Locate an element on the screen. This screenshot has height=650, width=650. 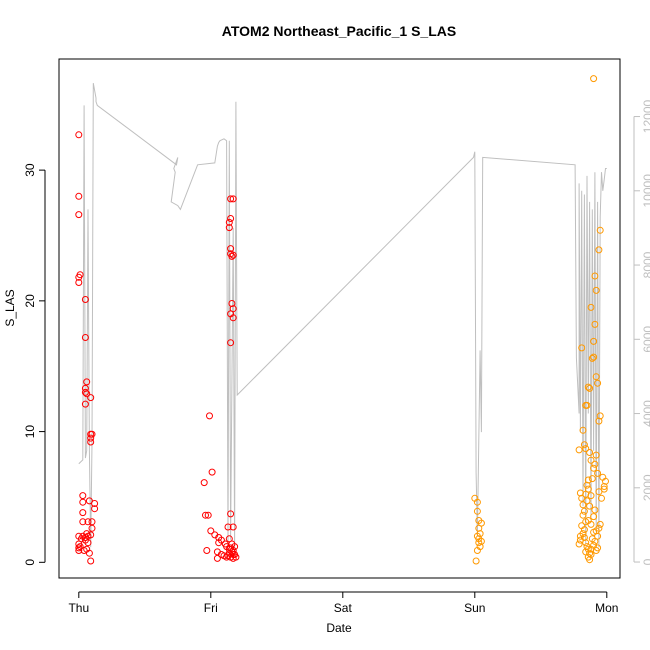
y2-tick-label: 10000 is located at coordinates (645, 191).